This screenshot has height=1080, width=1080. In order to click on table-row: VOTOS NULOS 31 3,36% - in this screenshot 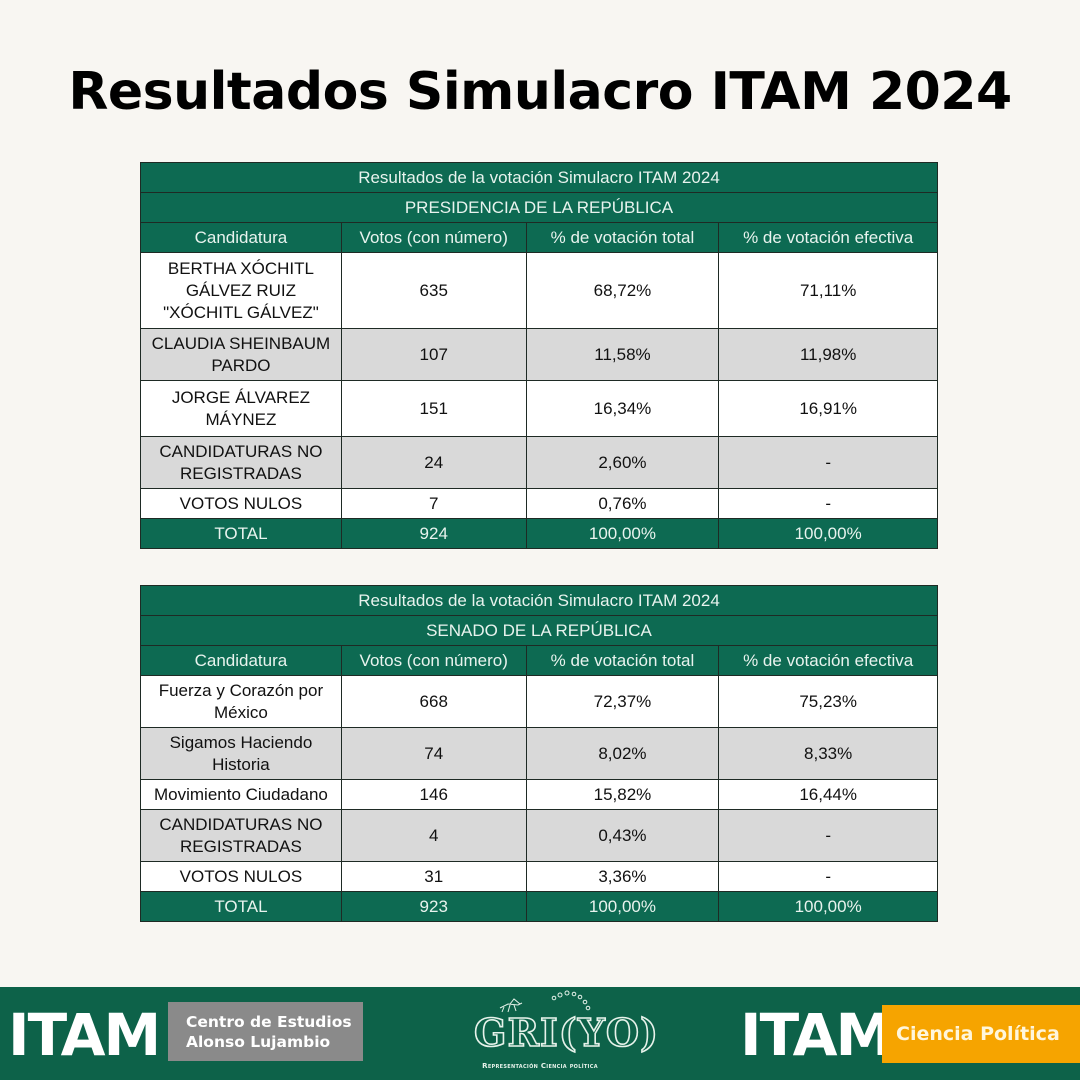, I will do `click(539, 876)`.